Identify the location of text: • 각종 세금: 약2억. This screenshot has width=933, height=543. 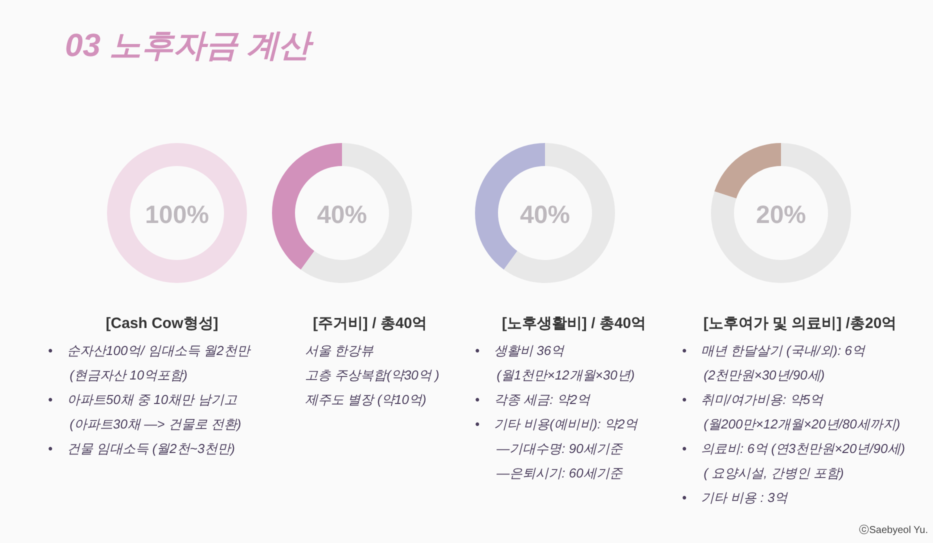
(533, 399).